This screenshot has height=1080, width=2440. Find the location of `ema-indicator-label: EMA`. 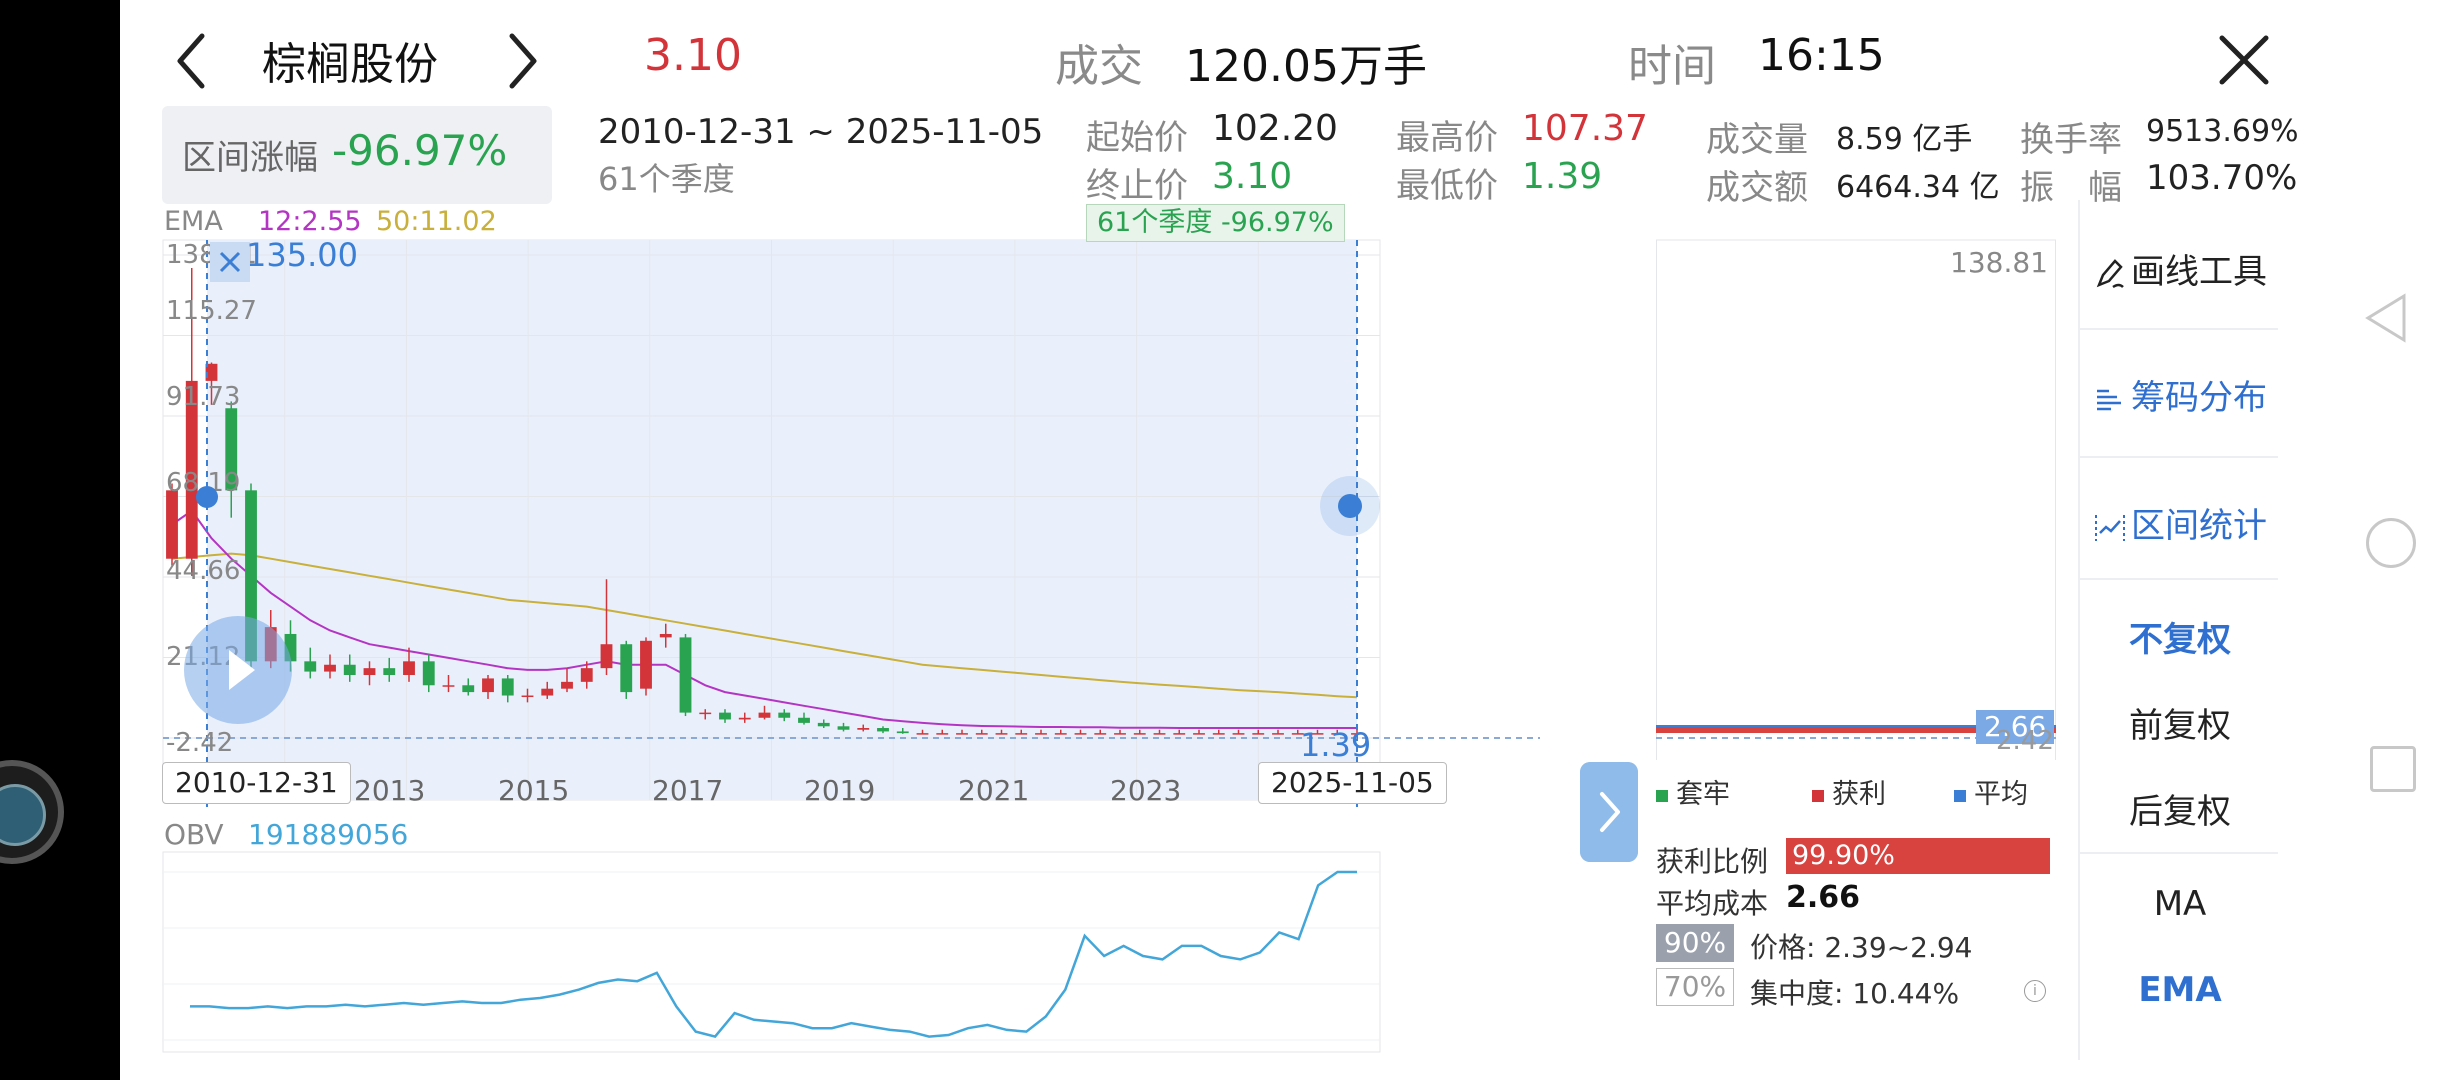

ema-indicator-label: EMA is located at coordinates (193, 221).